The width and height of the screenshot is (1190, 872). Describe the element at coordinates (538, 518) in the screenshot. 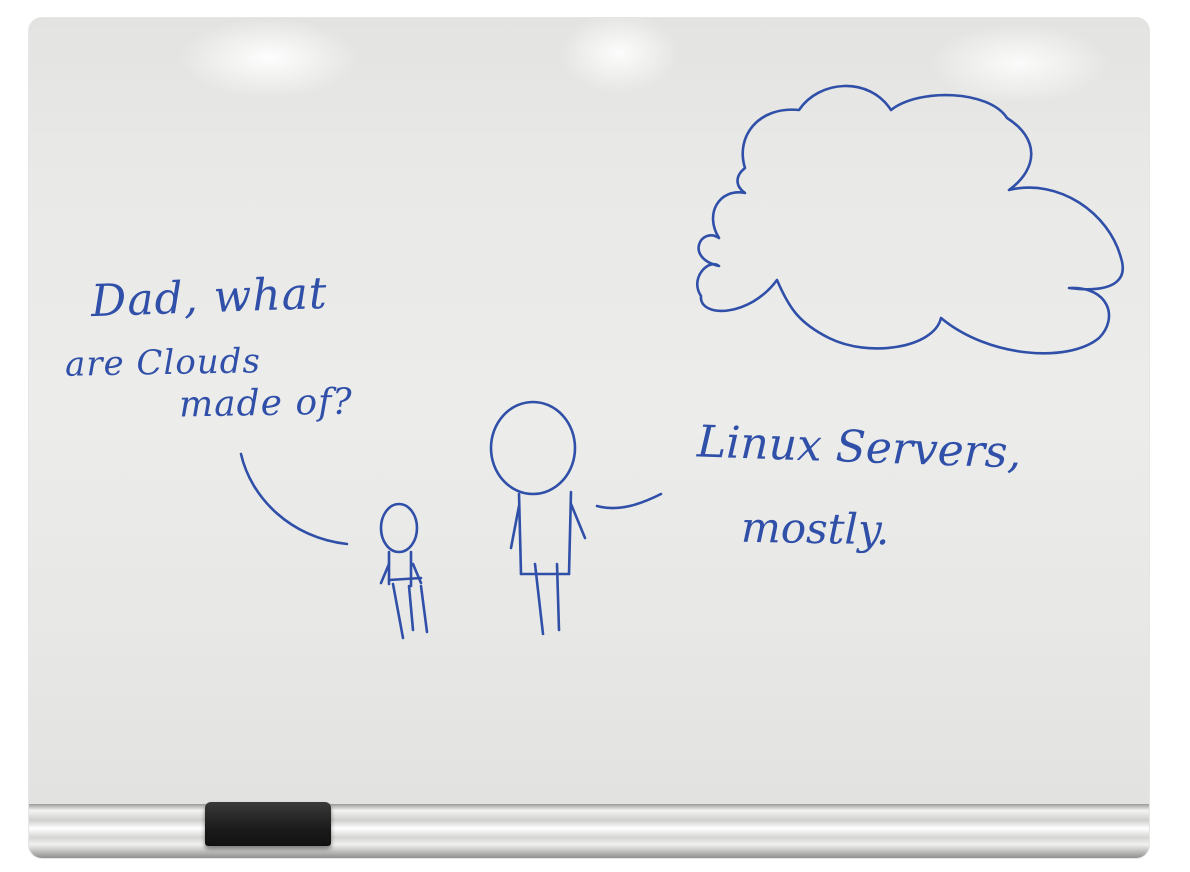

I see `dad-stick-figure` at that location.